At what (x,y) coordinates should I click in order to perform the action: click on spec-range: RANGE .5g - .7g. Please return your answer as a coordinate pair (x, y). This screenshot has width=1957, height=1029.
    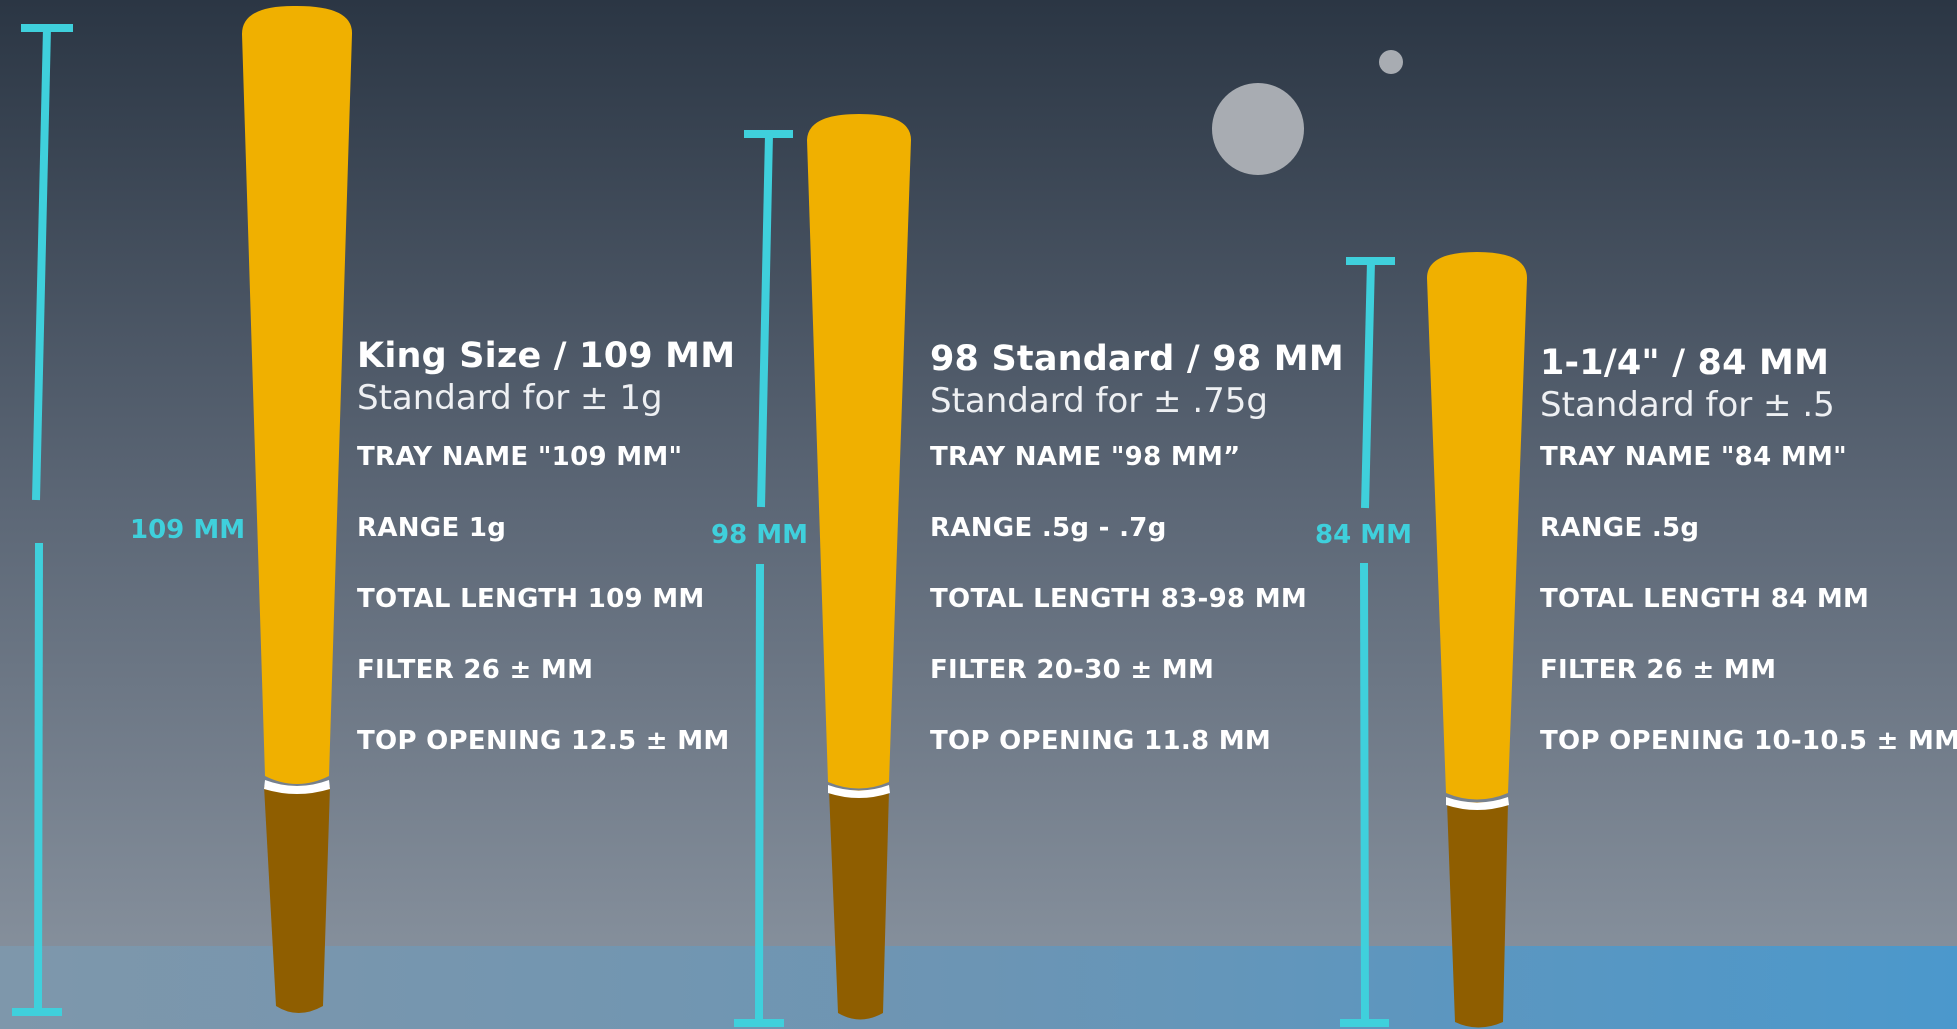
    Looking at the image, I should click on (1048, 528).